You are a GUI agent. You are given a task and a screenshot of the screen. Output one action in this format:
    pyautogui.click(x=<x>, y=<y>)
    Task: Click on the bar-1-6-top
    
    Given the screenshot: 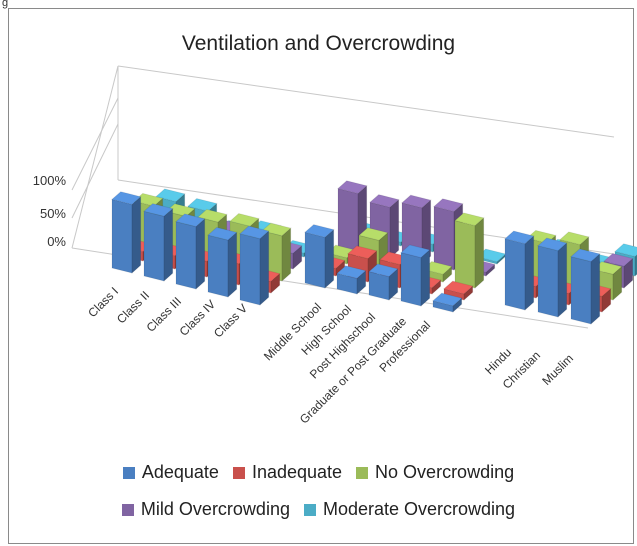 What is the action you would take?
    pyautogui.click(x=362, y=252)
    